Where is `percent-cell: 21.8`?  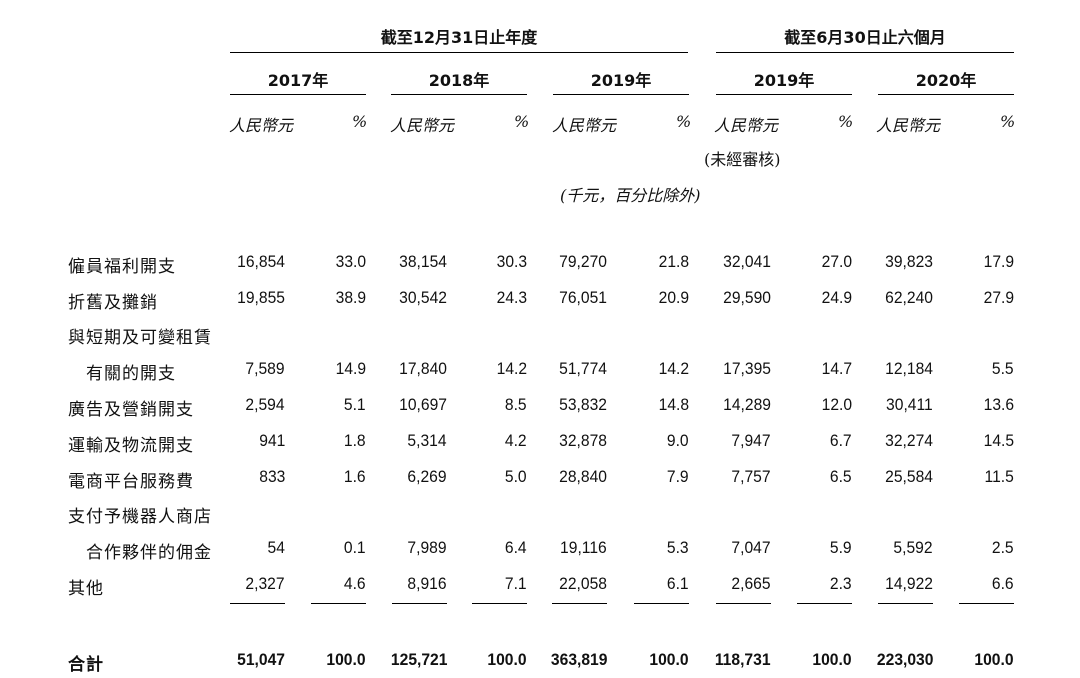 percent-cell: 21.8 is located at coordinates (673, 261).